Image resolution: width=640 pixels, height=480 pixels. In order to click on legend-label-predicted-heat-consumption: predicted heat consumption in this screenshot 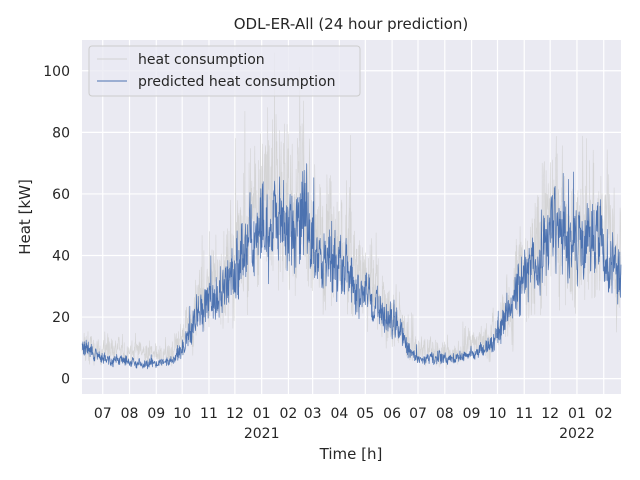, I will do `click(237, 82)`.